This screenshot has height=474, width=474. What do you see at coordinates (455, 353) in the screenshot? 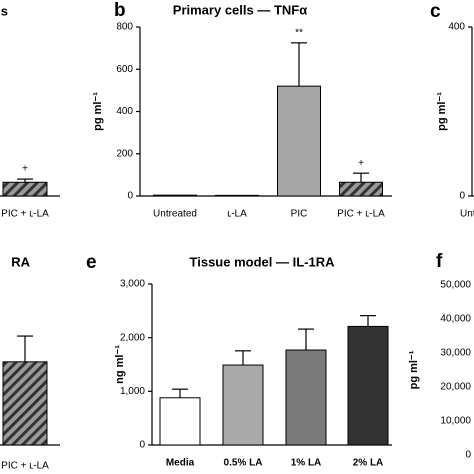
I see `y-tick-label: 30,000` at bounding box center [455, 353].